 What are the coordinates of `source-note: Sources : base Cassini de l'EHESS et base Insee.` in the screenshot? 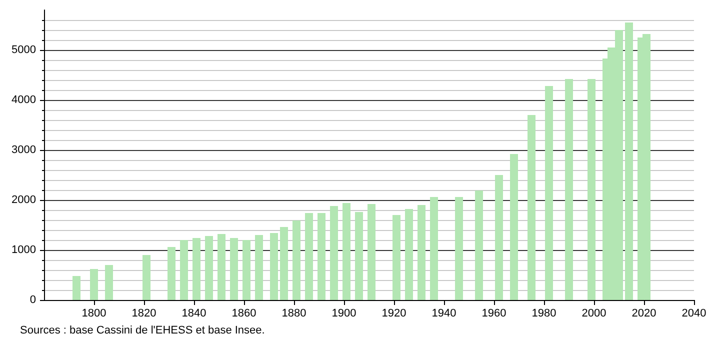 It's located at (142, 330).